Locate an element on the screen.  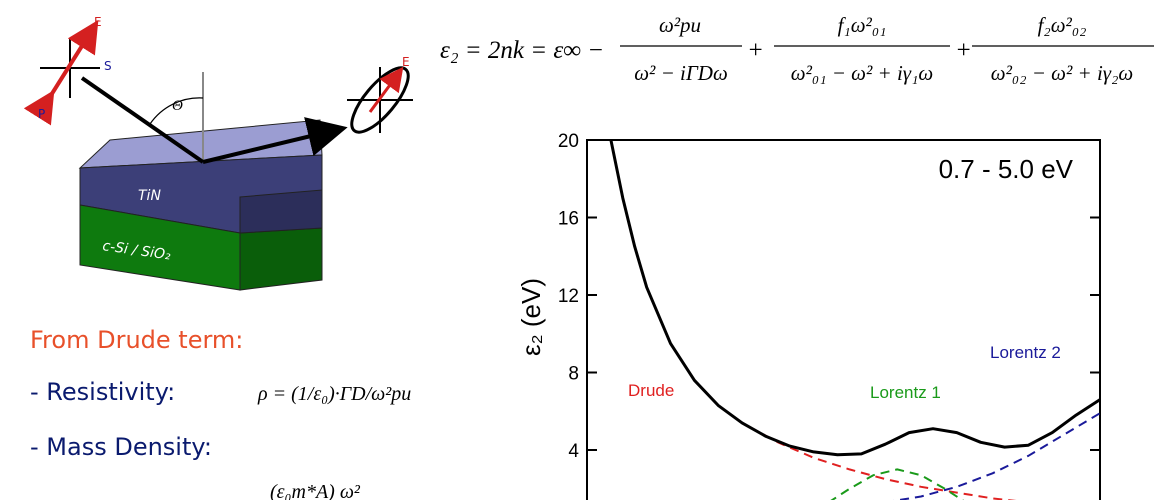
mass-density-formula: (ε₀m*A) ω² is located at coordinates (315, 490).